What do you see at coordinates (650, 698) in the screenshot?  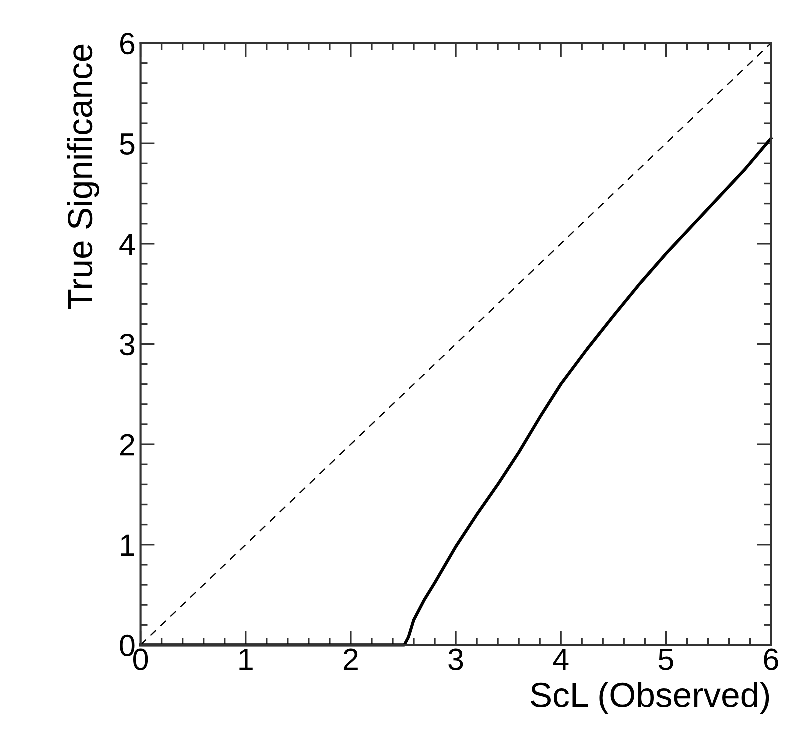 I see `x-axis-title: ScL (Observed)` at bounding box center [650, 698].